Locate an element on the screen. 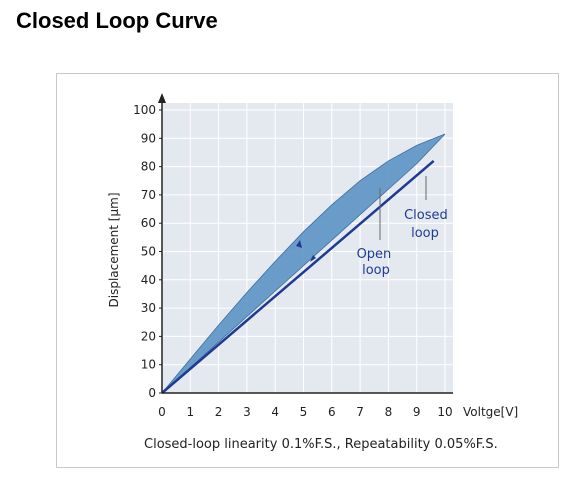 This screenshot has width=569, height=477. y-axis-label: Displacement [μm] is located at coordinates (114, 250).